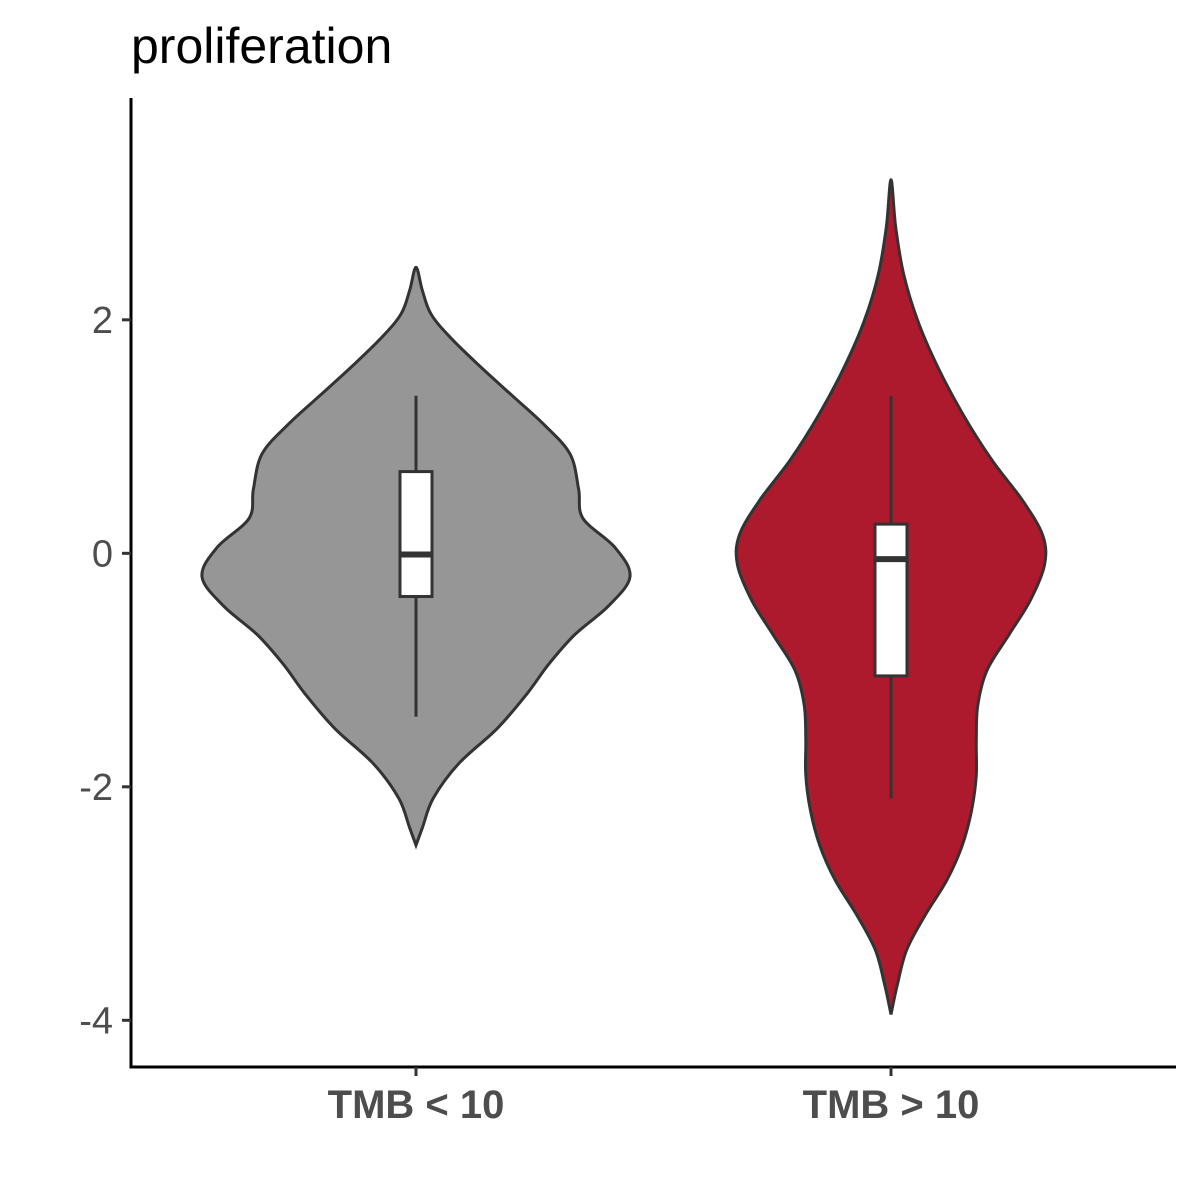 The height and width of the screenshot is (1200, 1200). I want to click on y-tick-label: 2, so click(102, 321).